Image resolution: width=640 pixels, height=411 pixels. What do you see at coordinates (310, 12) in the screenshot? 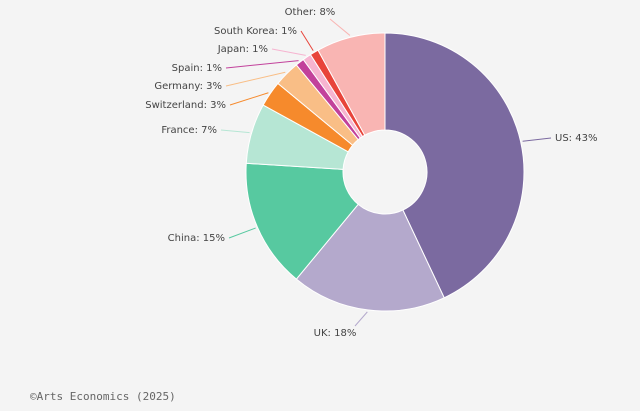
I see `slice-label: Other: 8%` at bounding box center [310, 12].